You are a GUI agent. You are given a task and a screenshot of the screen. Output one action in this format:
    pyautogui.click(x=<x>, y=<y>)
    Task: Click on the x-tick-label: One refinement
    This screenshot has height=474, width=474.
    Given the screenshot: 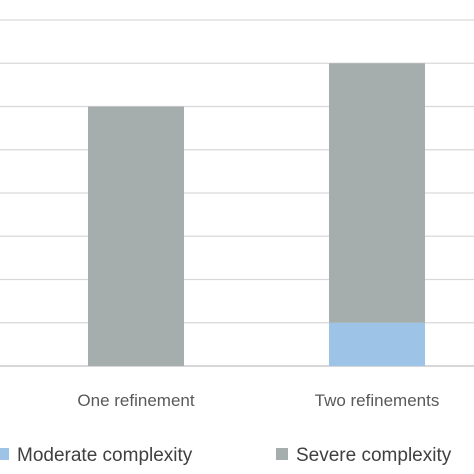 What is the action you would take?
    pyautogui.click(x=135, y=400)
    